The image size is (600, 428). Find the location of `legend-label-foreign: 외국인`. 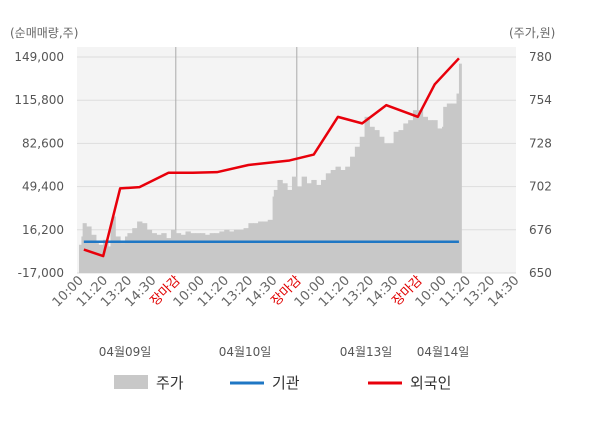

legend-label-foreign: 외국인 is located at coordinates (430, 383).